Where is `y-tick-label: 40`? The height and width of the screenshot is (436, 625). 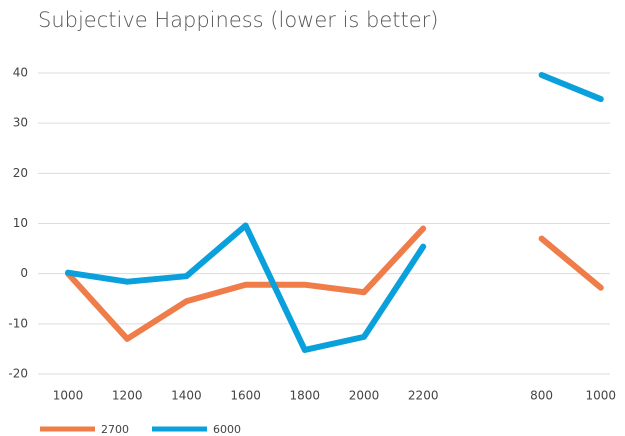 y-tick-label: 40 is located at coordinates (20, 73).